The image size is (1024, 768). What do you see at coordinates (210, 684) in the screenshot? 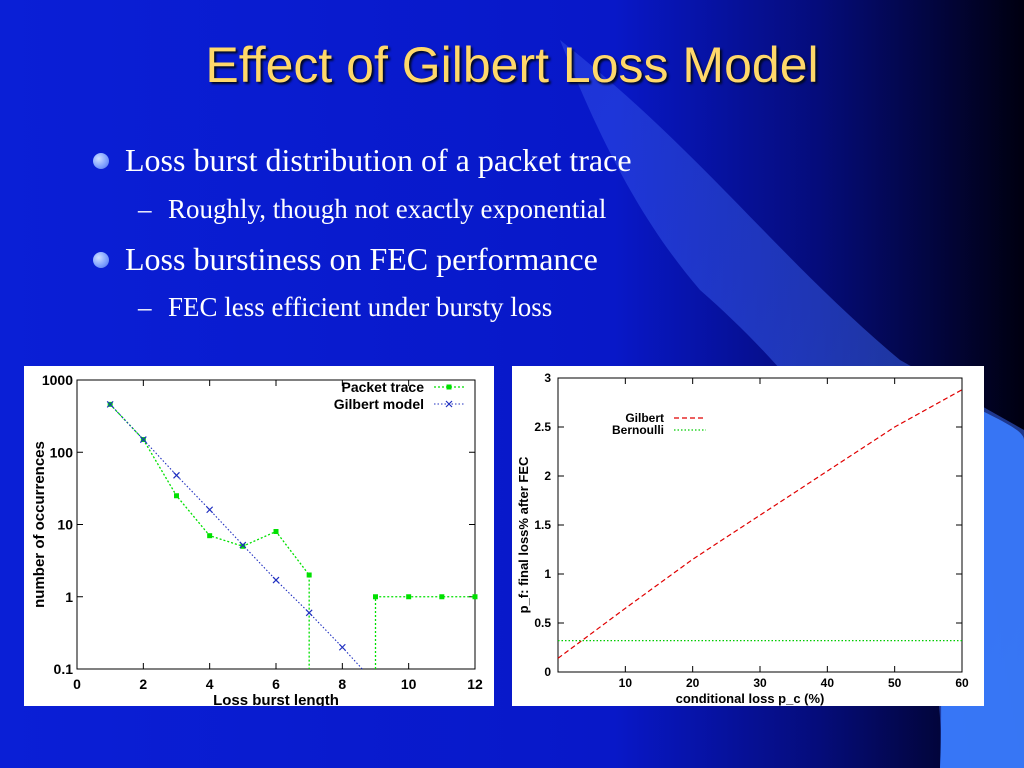
I see `x-tick-label: 4` at bounding box center [210, 684].